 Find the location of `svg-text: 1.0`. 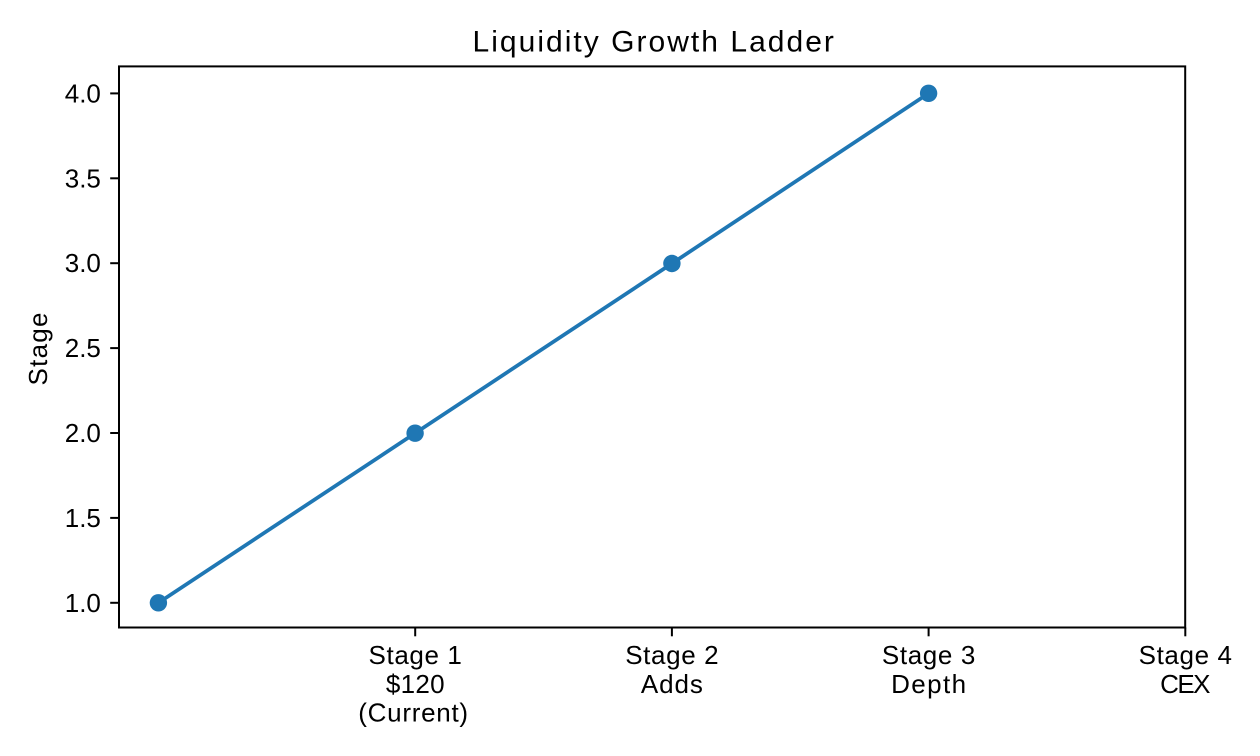

svg-text: 1.0 is located at coordinates (83, 603).